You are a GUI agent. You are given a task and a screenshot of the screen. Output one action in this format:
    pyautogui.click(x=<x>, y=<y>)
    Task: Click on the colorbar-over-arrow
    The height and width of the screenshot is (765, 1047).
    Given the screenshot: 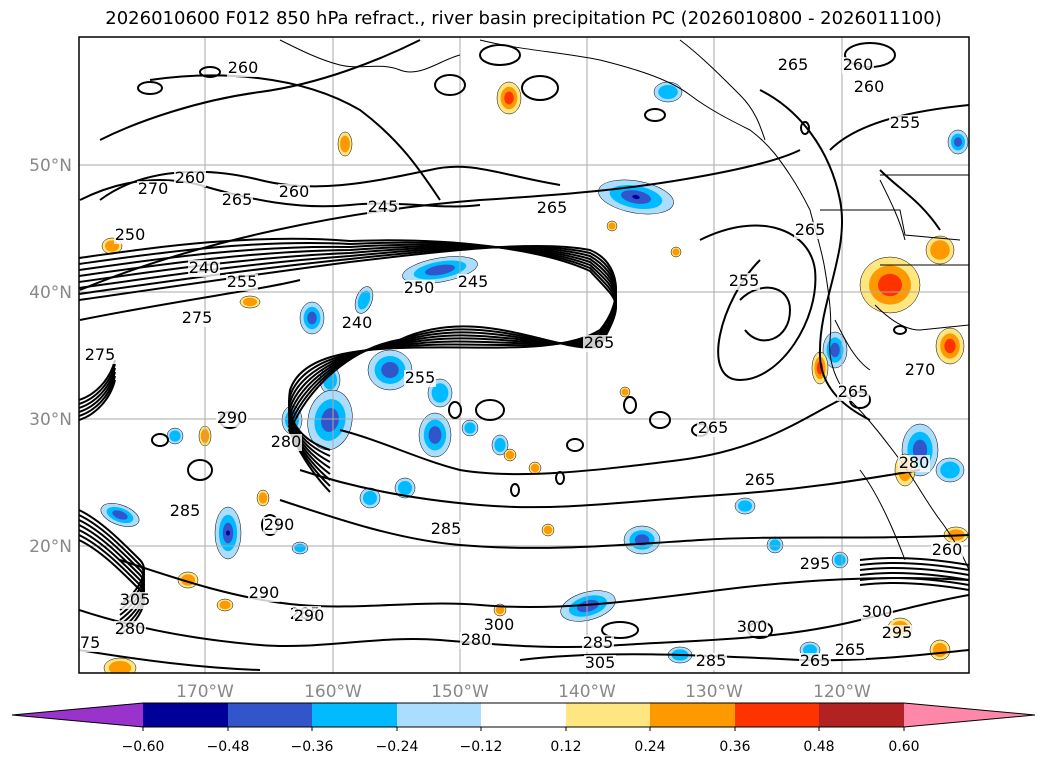 What is the action you would take?
    pyautogui.click(x=969, y=715)
    